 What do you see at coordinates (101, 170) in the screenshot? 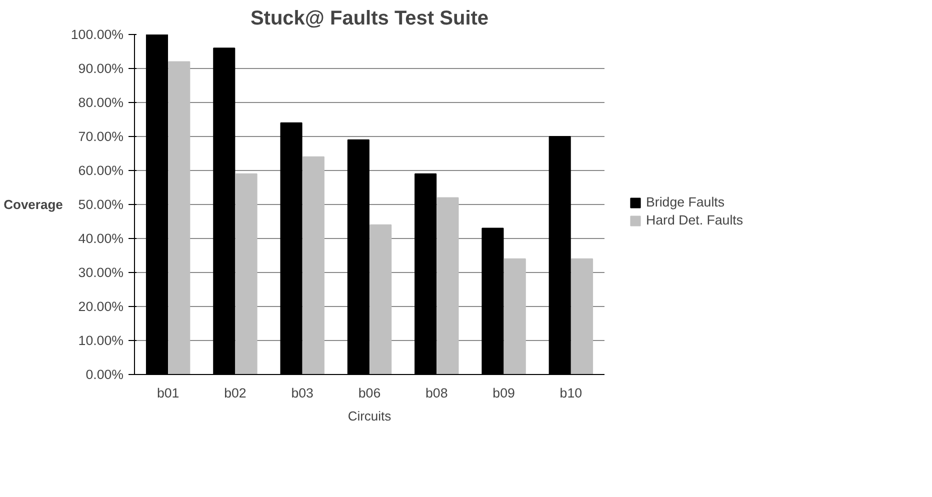
I see `y-tick-label: 60.00%` at bounding box center [101, 170].